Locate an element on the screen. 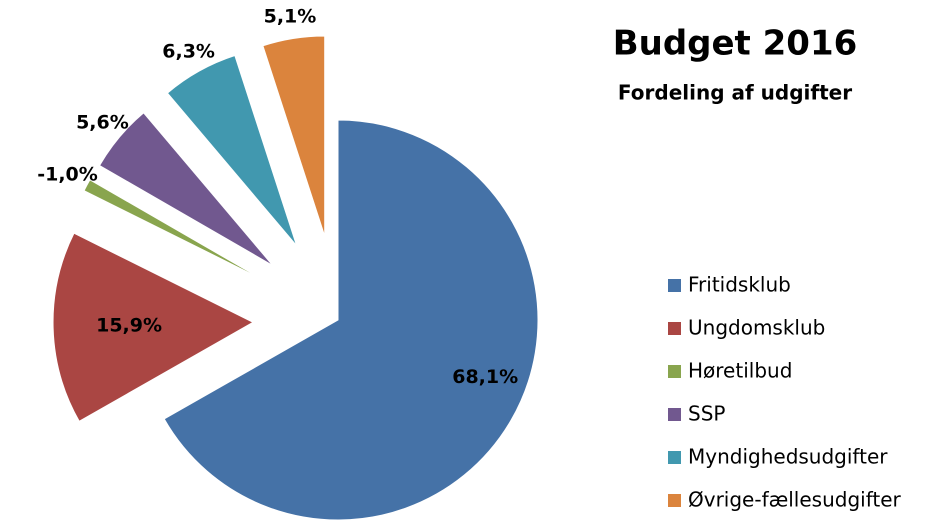  data-label: 15,9% is located at coordinates (129, 325).